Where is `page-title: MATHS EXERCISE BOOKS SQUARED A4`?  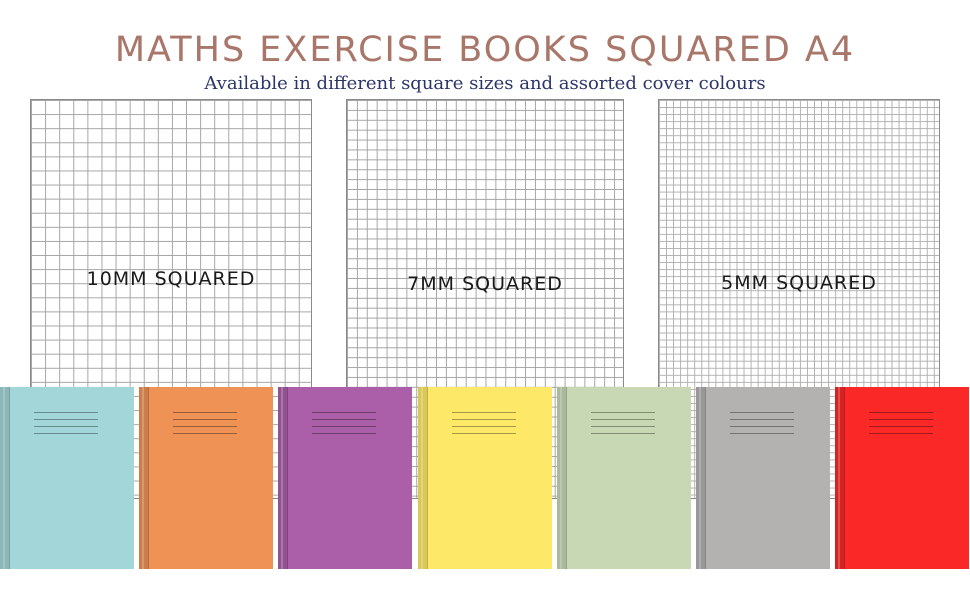 page-title: MATHS EXERCISE BOOKS SQUARED A4 is located at coordinates (485, 50).